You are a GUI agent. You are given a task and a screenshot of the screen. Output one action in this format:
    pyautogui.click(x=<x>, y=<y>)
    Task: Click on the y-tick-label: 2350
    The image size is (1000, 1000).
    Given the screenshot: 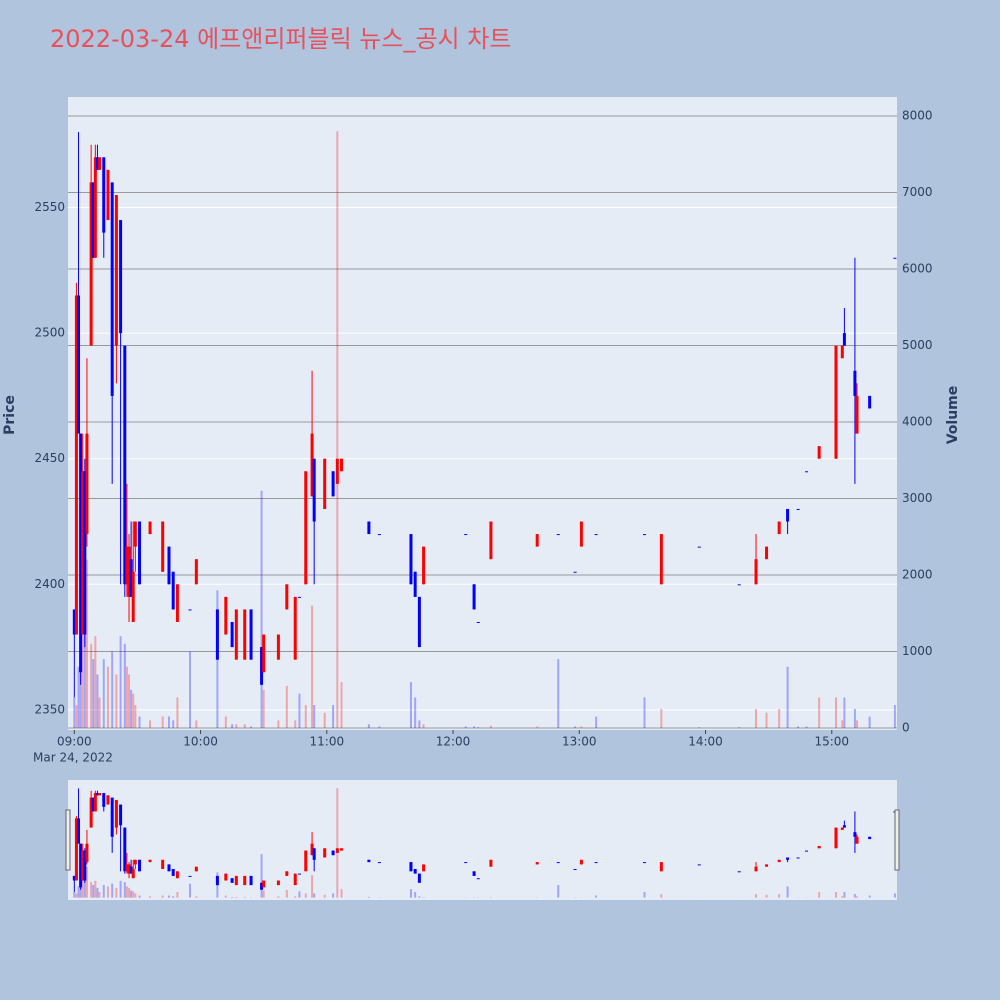 What is the action you would take?
    pyautogui.click(x=49, y=709)
    